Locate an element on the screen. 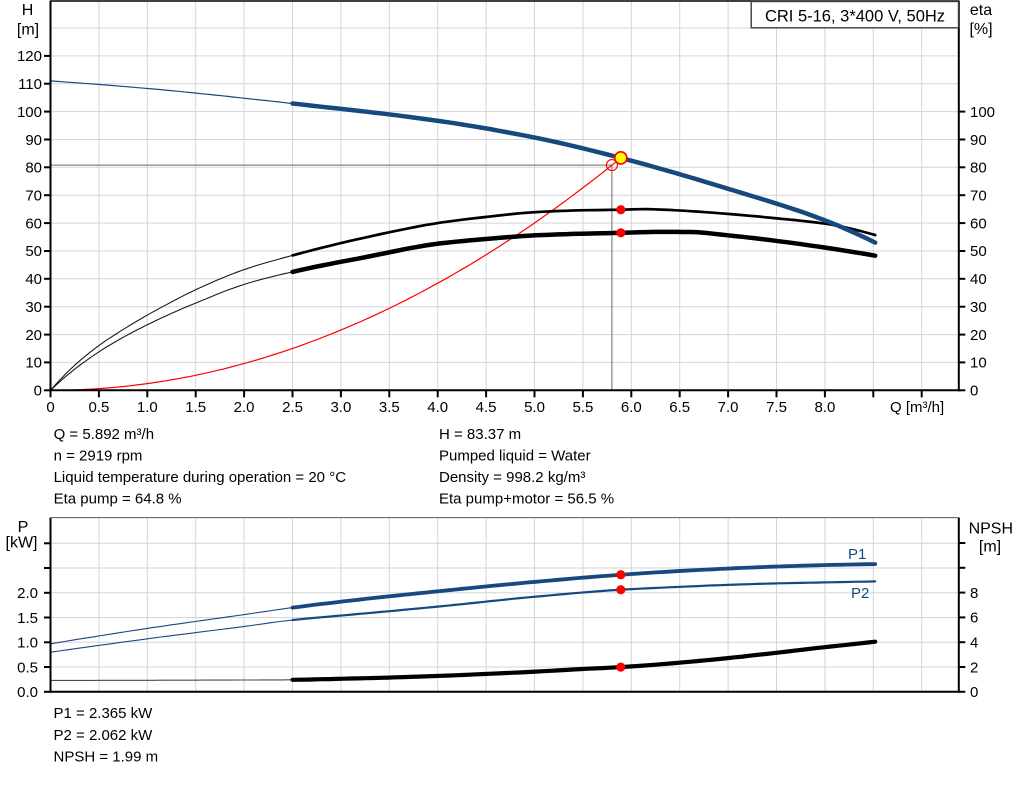  svg-text: n = 2919 rpm is located at coordinates (98, 455).